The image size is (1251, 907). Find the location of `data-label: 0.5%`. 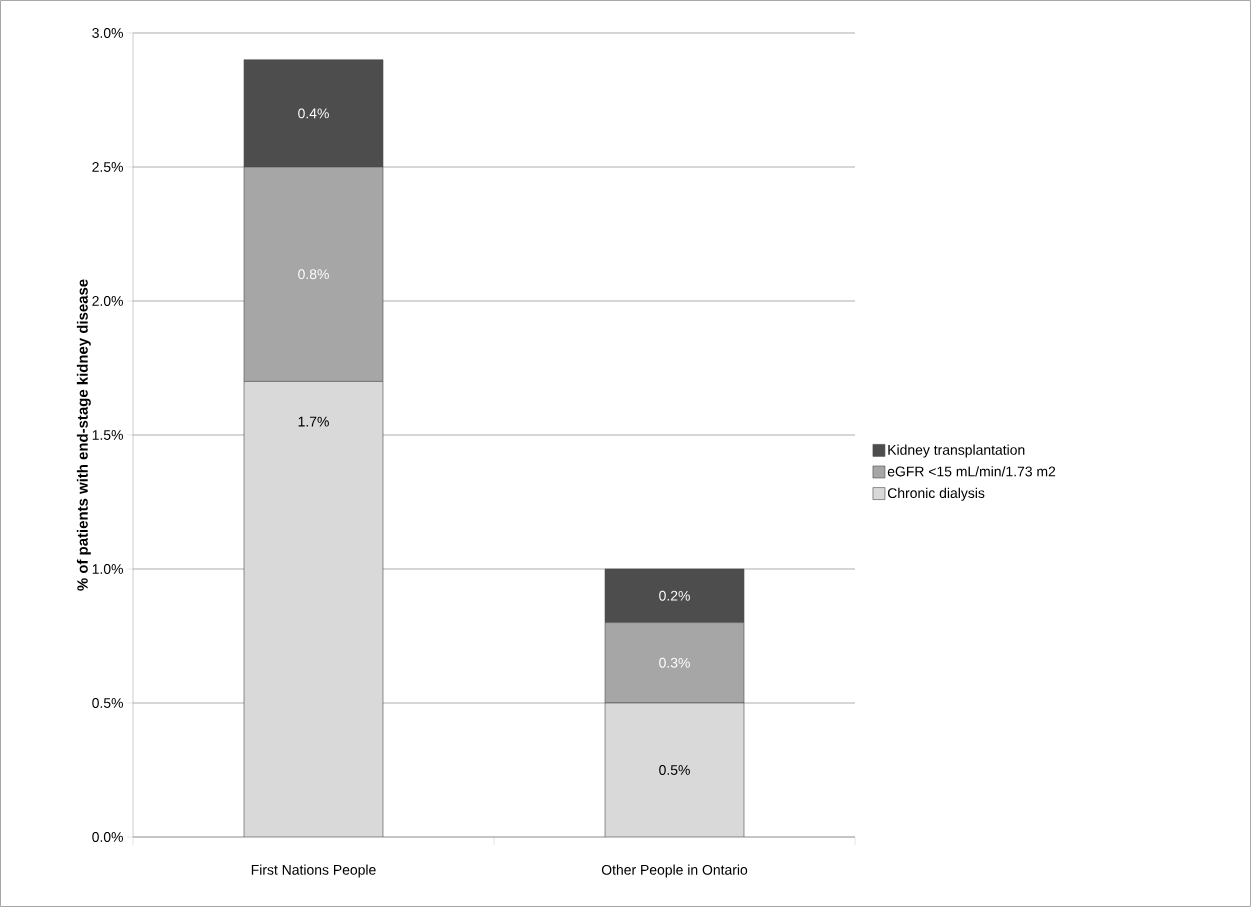

data-label: 0.5% is located at coordinates (674, 770).